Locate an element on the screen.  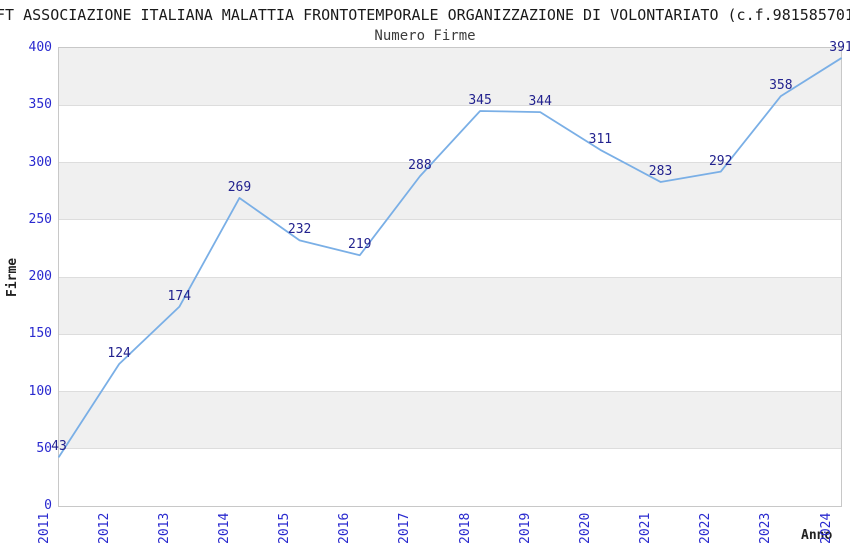
y-tick-label: 400 is located at coordinates (40, 47).